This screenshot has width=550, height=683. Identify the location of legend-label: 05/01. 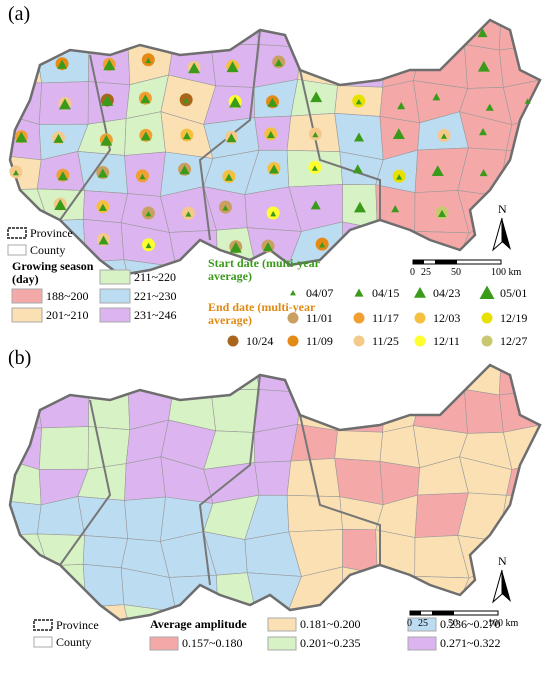
(514, 293).